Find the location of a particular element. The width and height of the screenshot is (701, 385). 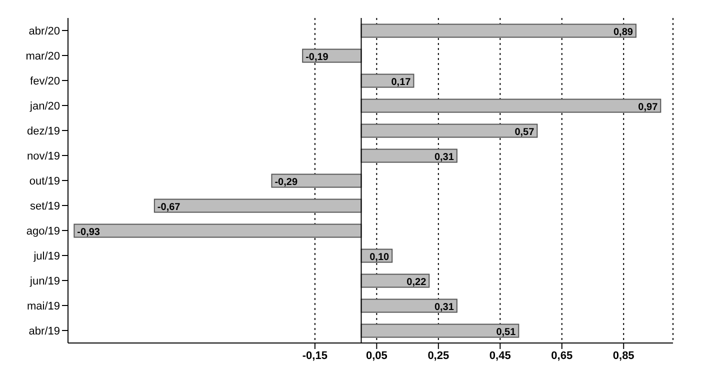

x-tick-label: 0,45 is located at coordinates (500, 356).